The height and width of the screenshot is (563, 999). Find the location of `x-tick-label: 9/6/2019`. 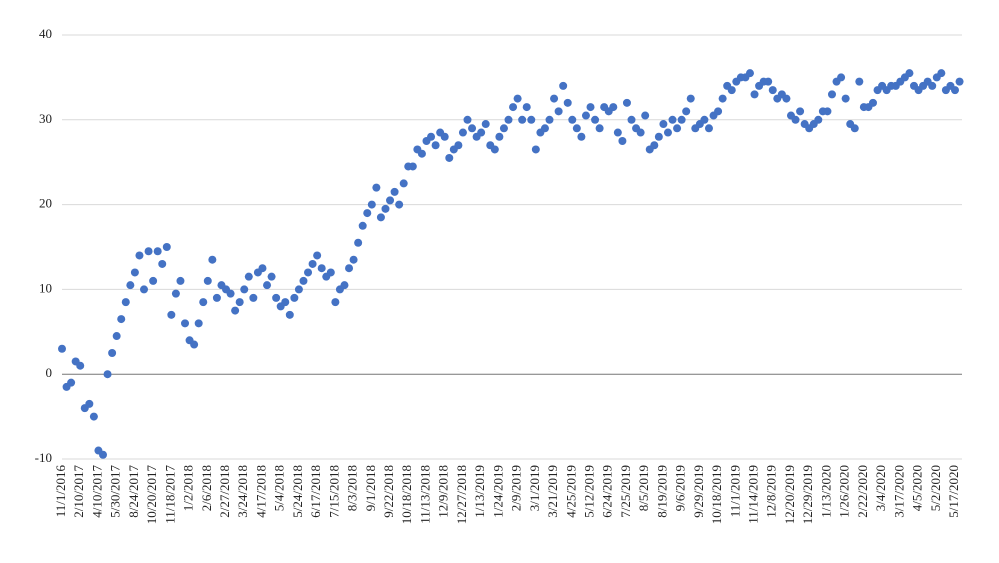

x-tick-label: 9/6/2019 is located at coordinates (680, 488).